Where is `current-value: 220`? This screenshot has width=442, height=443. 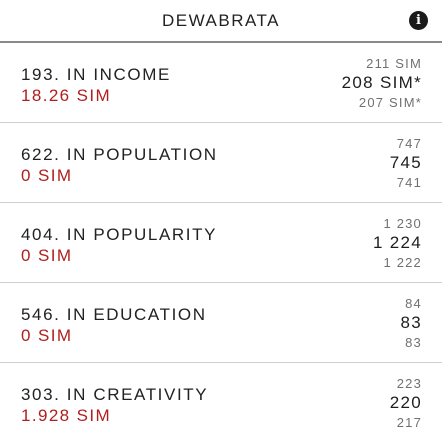
current-value: 220 is located at coordinates (405, 402).